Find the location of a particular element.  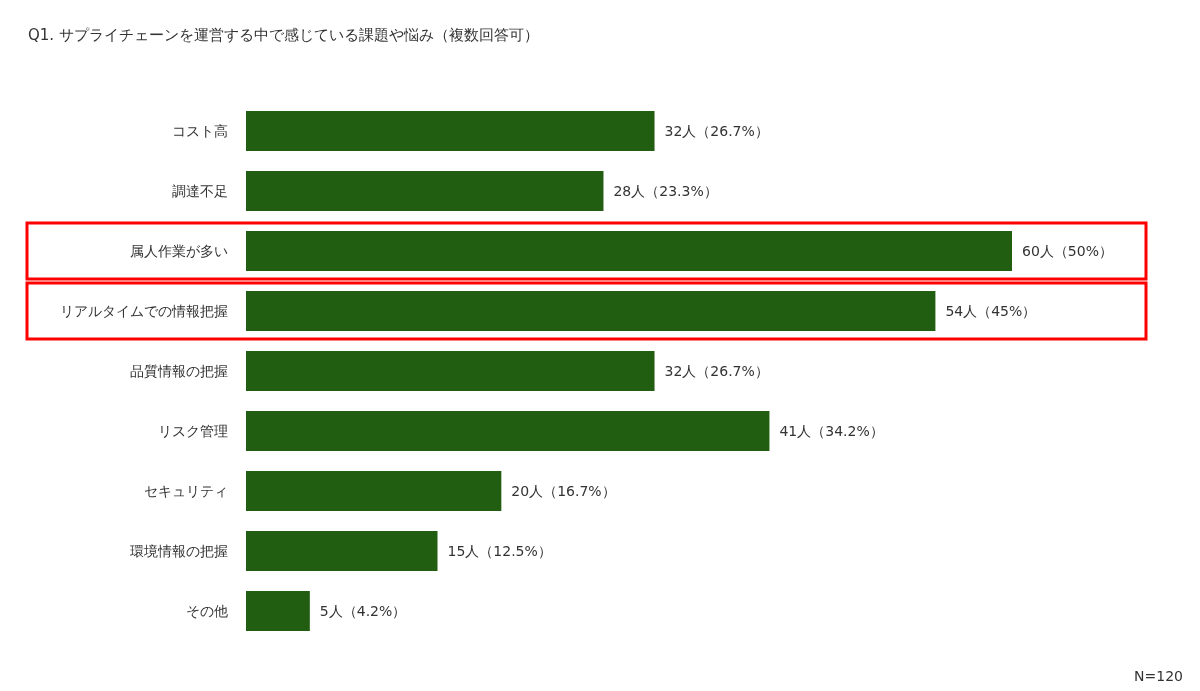

y-tick-label: 調達不足 is located at coordinates (200, 190).